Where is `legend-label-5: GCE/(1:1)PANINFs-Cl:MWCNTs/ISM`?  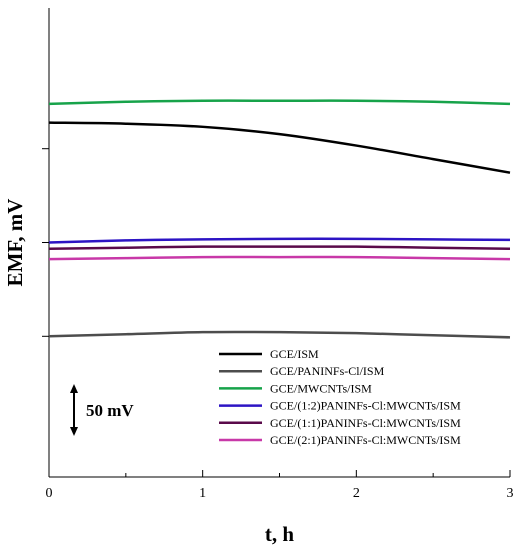
legend-label-5: GCE/(1:1)PANINFs-Cl:MWCNTs/ISM is located at coordinates (365, 423).